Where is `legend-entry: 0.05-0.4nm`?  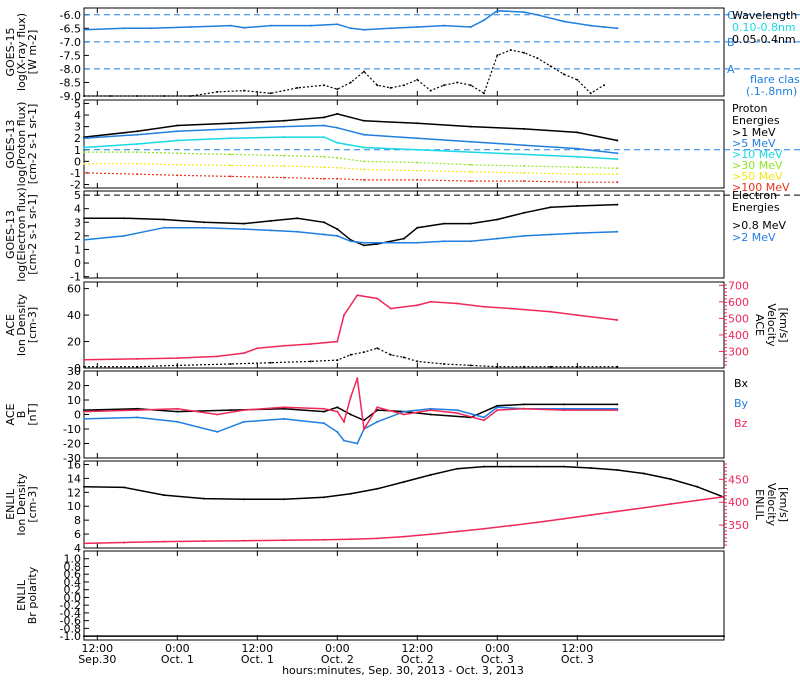 legend-entry: 0.05-0.4nm is located at coordinates (764, 39).